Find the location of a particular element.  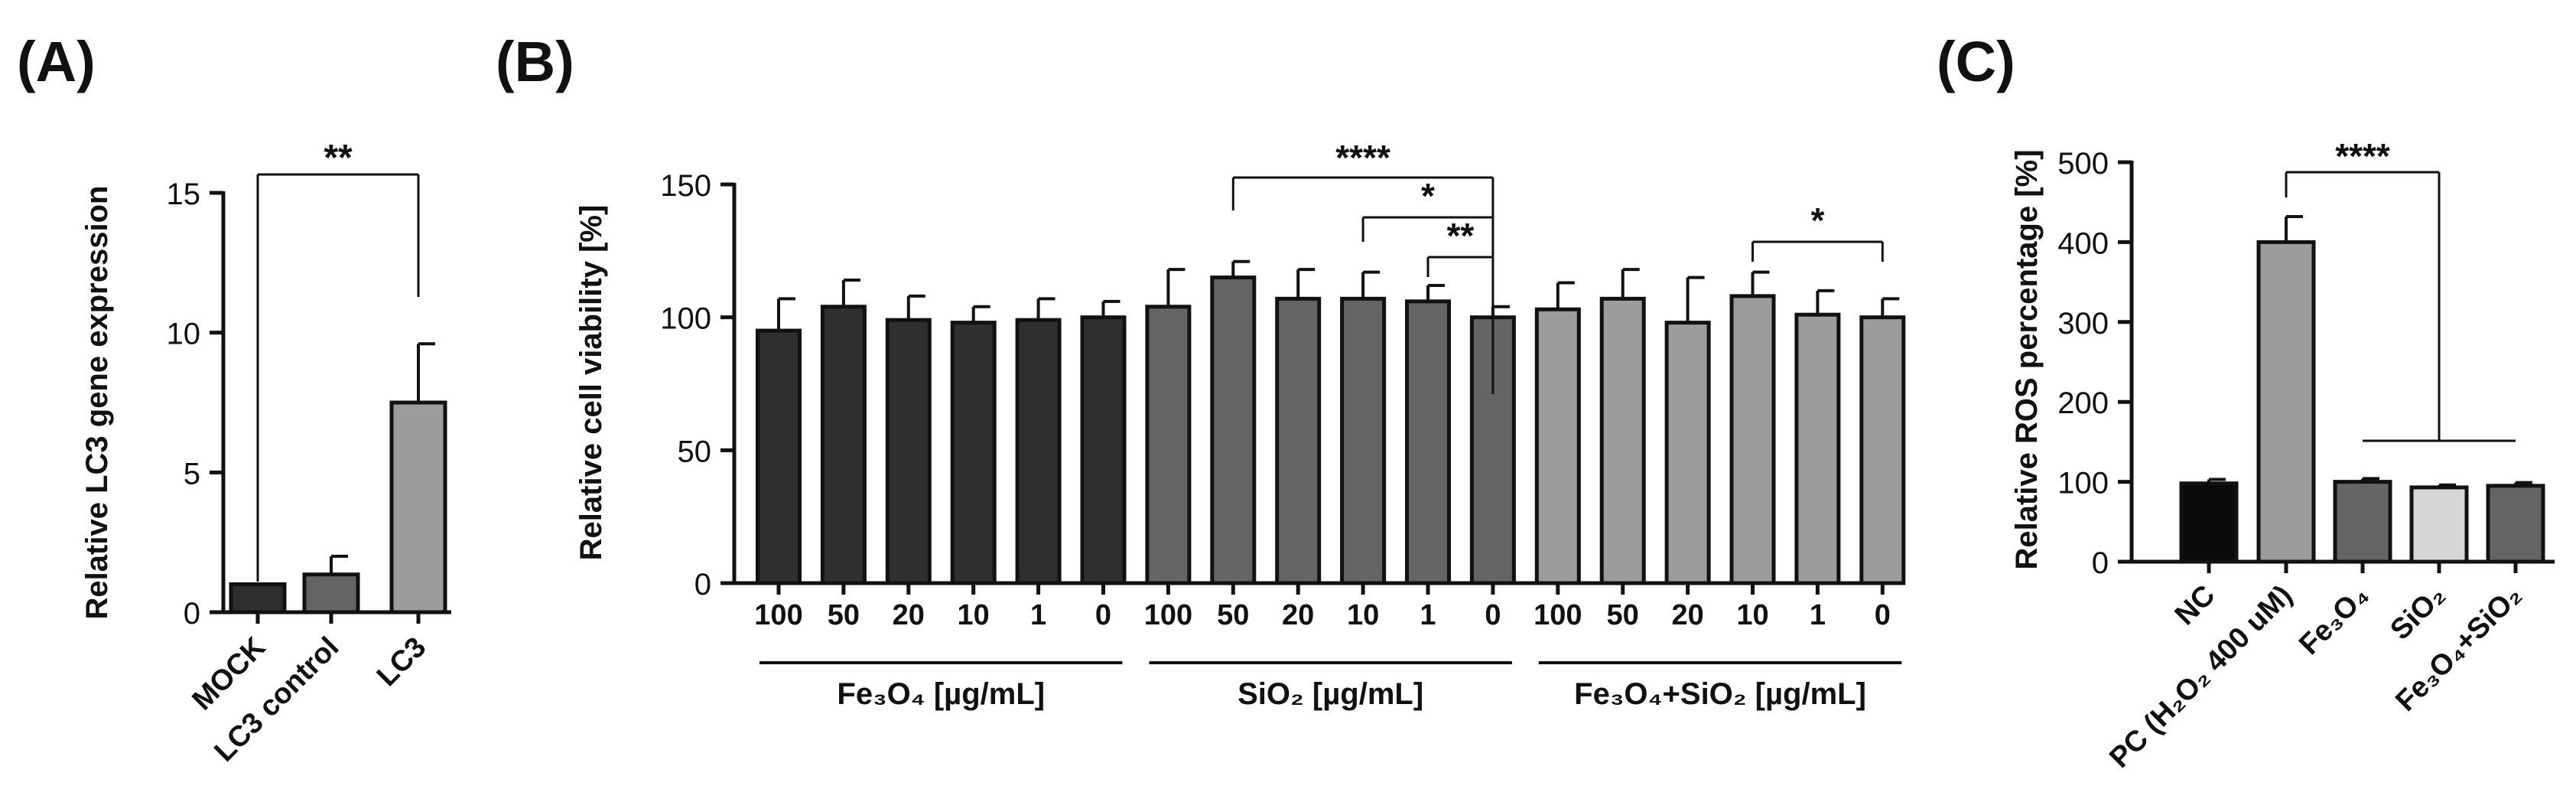

panel-label-a: (A) is located at coordinates (56, 61).